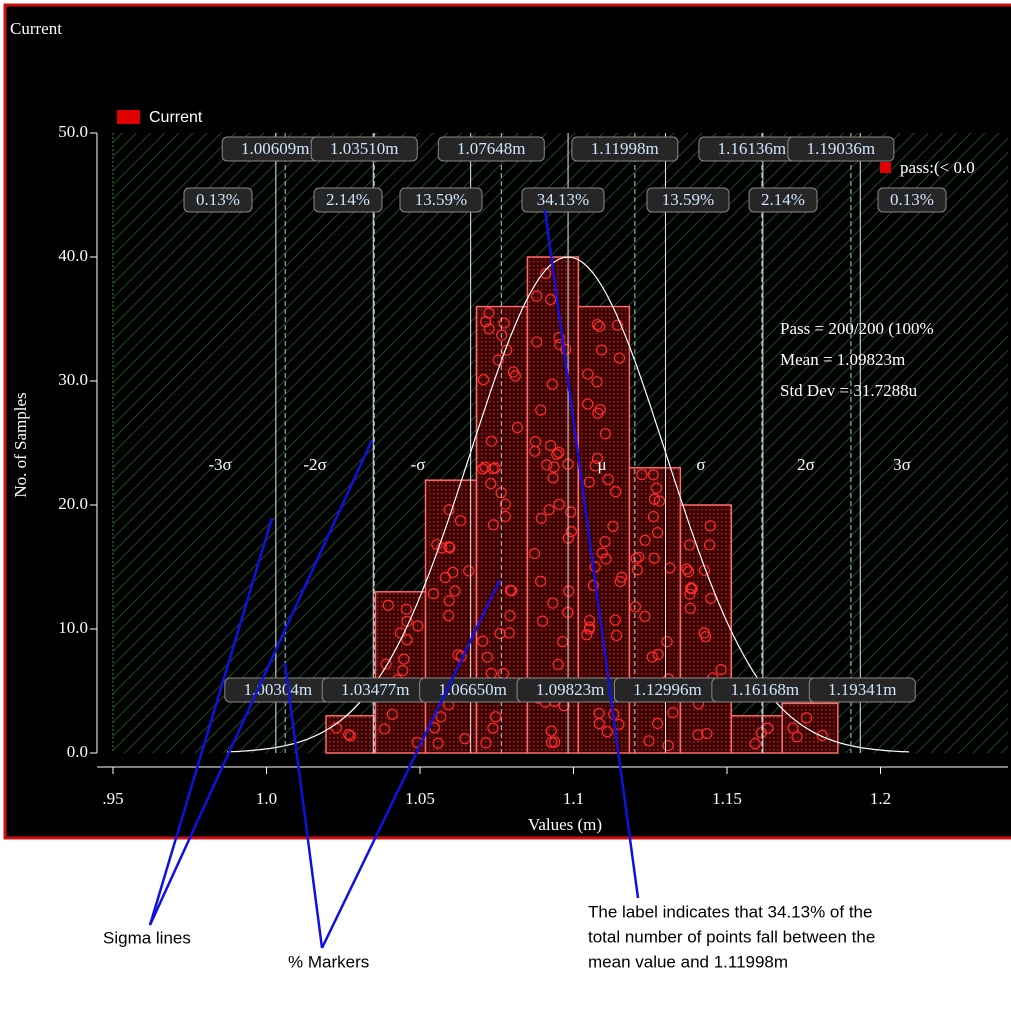 Image resolution: width=1011 pixels, height=1019 pixels. Describe the element at coordinates (128, 117) in the screenshot. I see `legend-swatch` at that location.